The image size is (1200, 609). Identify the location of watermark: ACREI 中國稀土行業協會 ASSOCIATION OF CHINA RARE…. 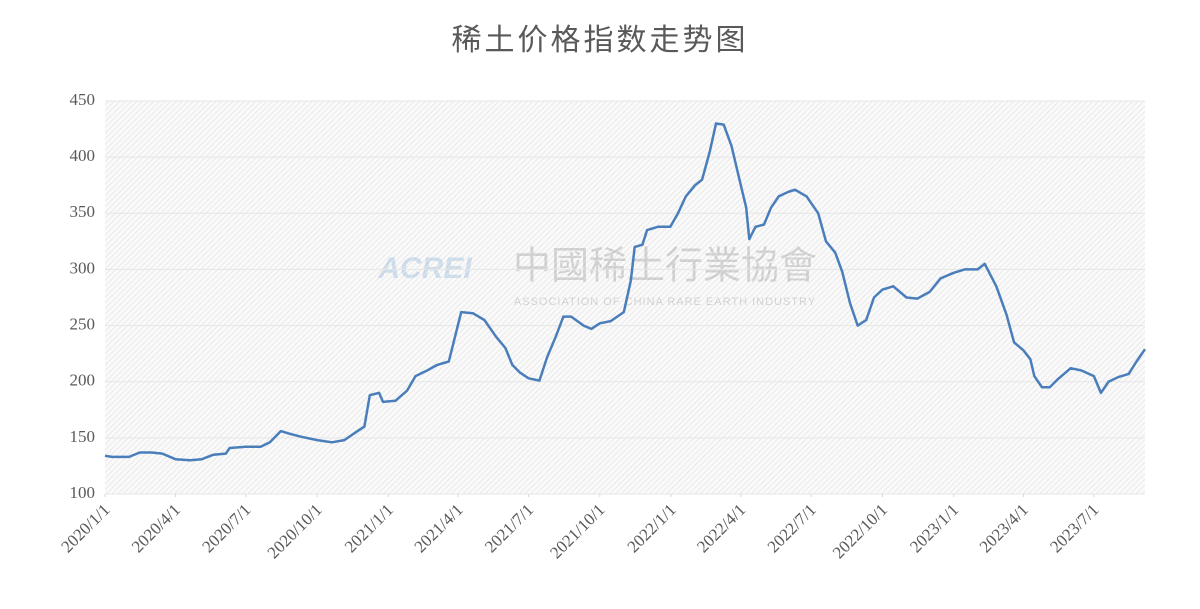
(597, 277).